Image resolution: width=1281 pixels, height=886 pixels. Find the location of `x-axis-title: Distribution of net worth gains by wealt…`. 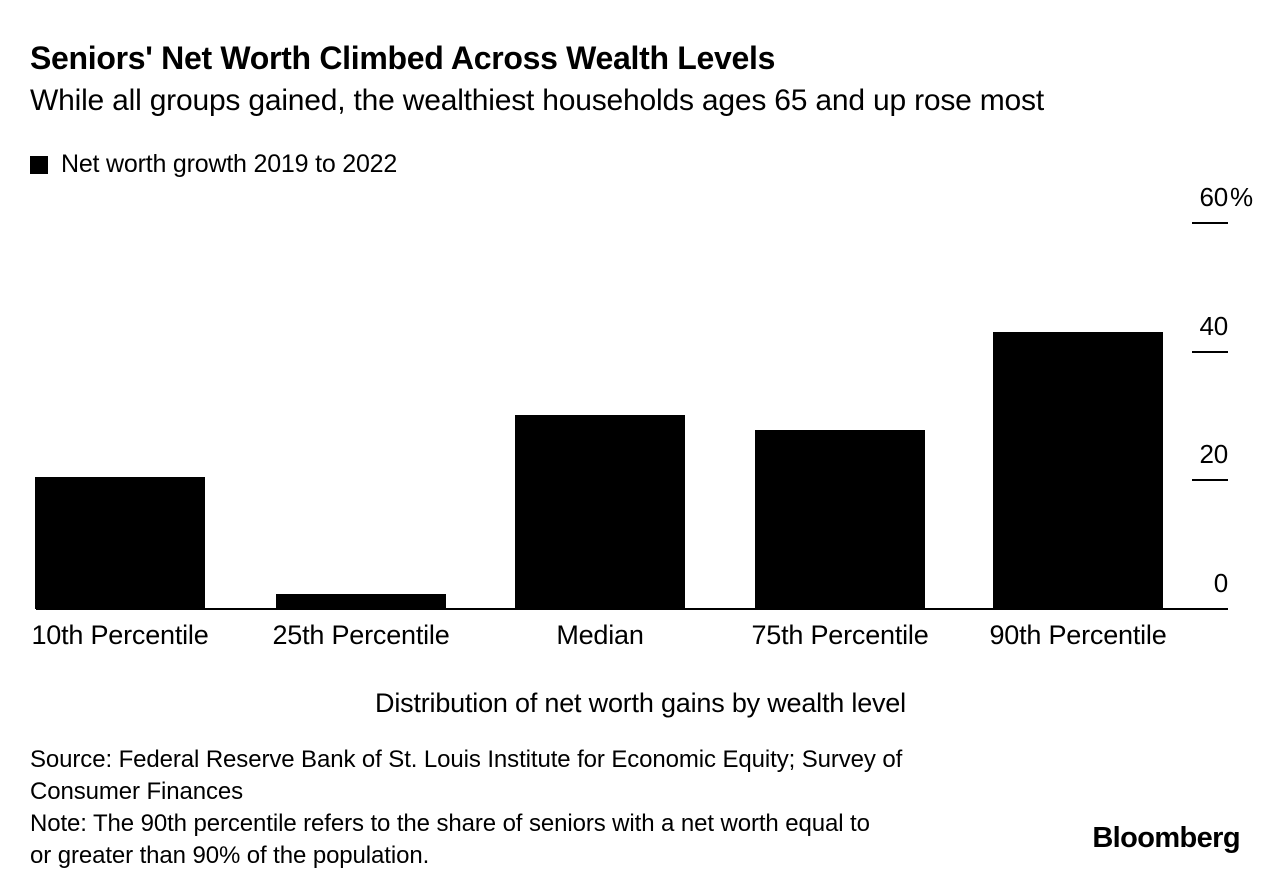

x-axis-title: Distribution of net worth gains by wealt… is located at coordinates (640, 703).